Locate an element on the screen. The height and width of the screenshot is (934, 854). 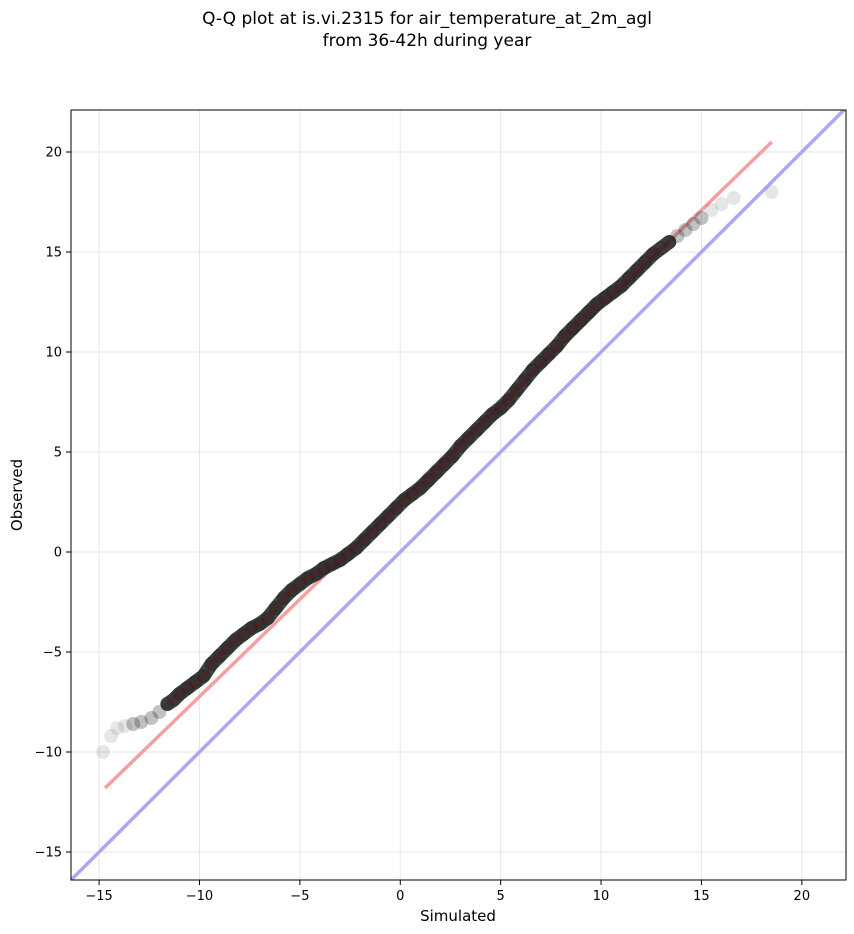
y-tick-label: 20 is located at coordinates (53, 153).